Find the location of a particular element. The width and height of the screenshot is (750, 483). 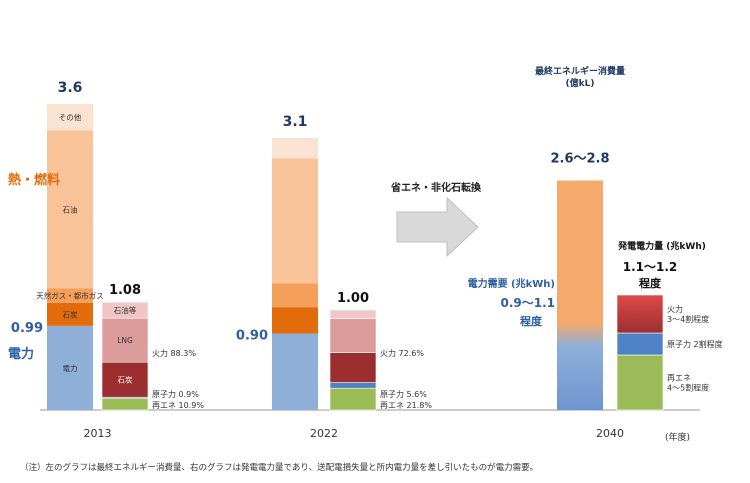

final-seg-label-4: その他 is located at coordinates (70, 117).